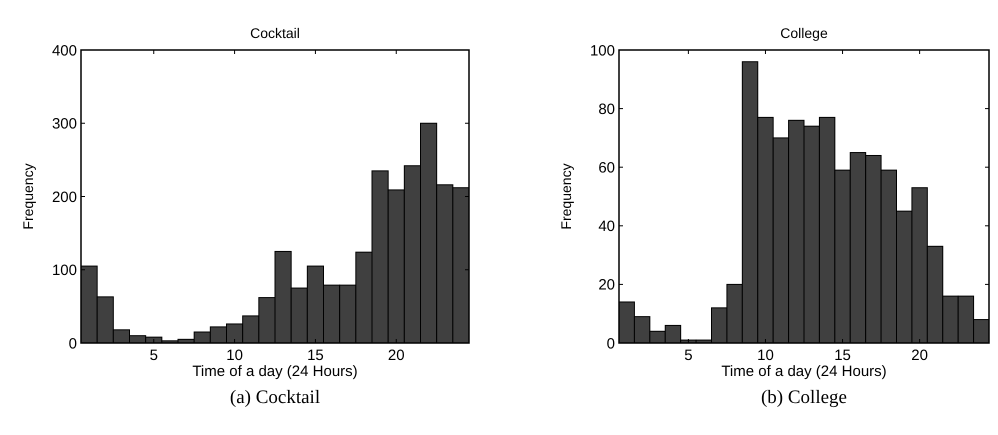 This screenshot has width=998, height=435. What do you see at coordinates (275, 33) in the screenshot?
I see `chart-title: Cocktail` at bounding box center [275, 33].